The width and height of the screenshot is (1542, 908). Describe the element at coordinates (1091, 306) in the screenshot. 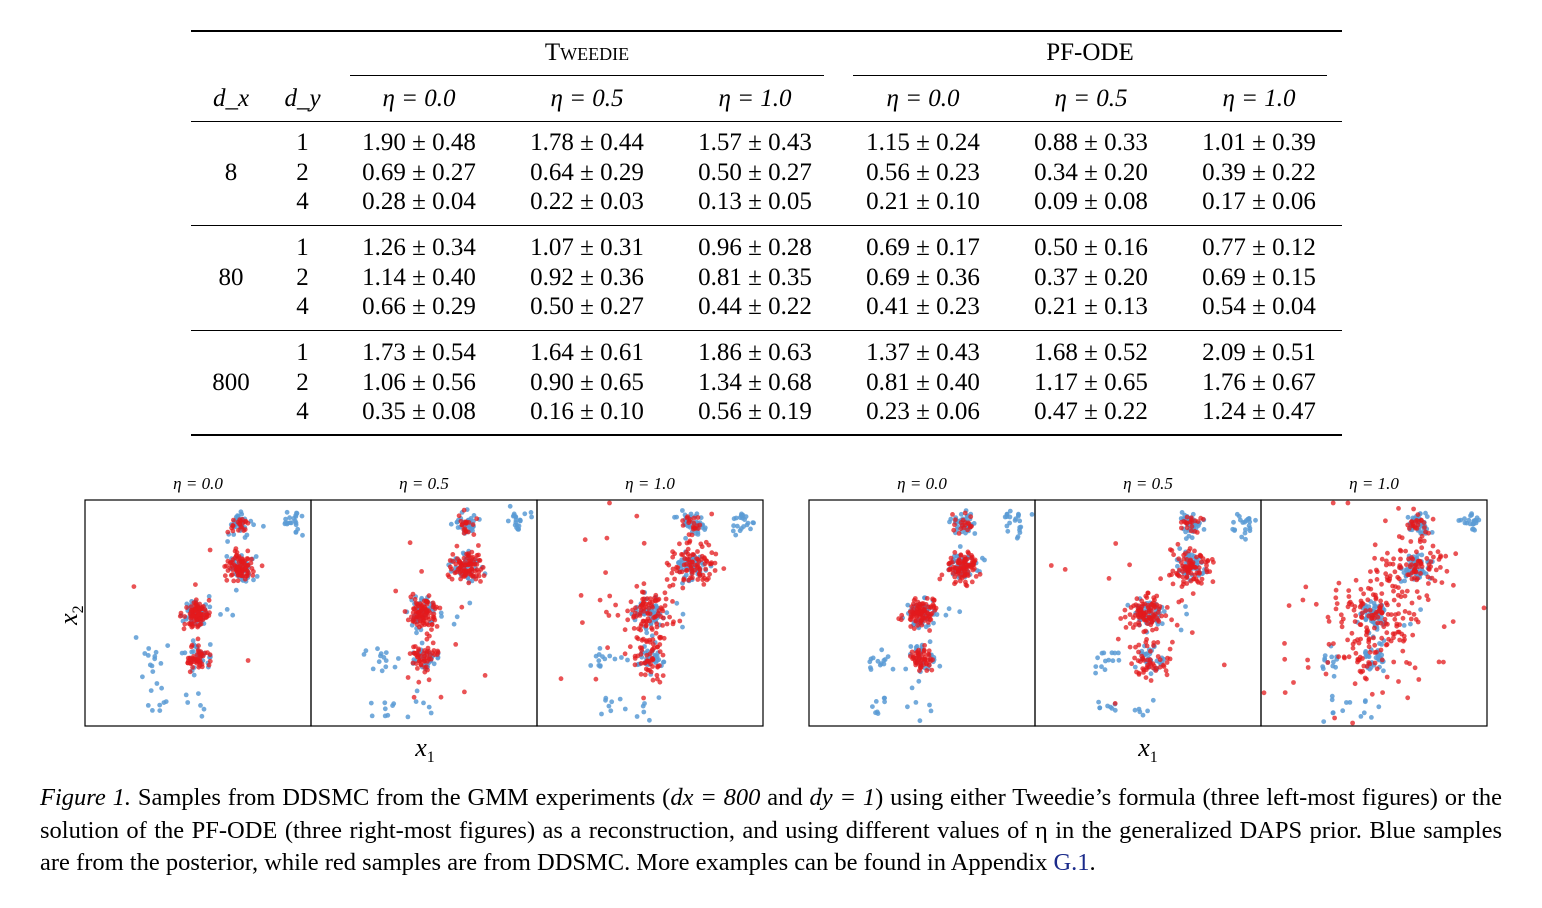

I see `table-value-cell: 0.21 ± 0.13` at that location.